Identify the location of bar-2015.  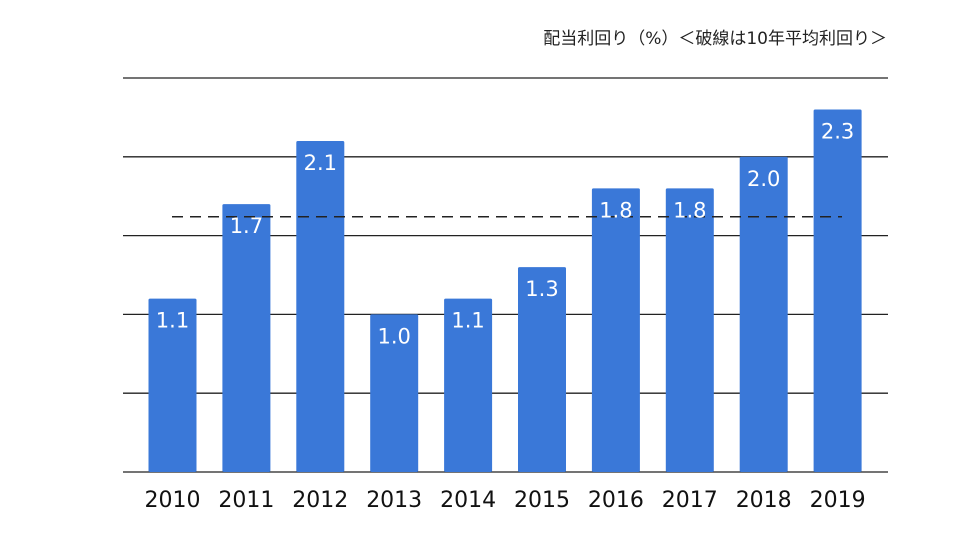
(542, 369).